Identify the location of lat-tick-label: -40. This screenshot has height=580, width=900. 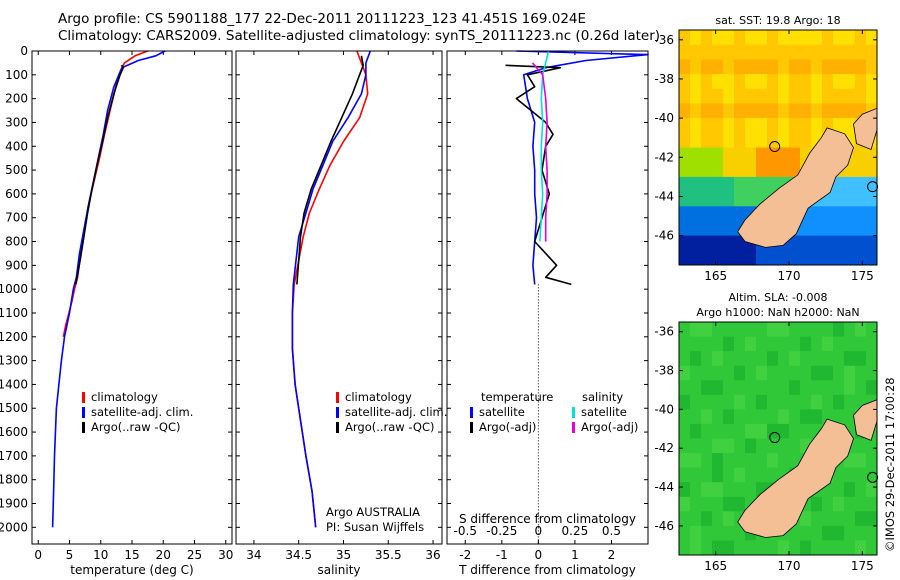
(664, 409).